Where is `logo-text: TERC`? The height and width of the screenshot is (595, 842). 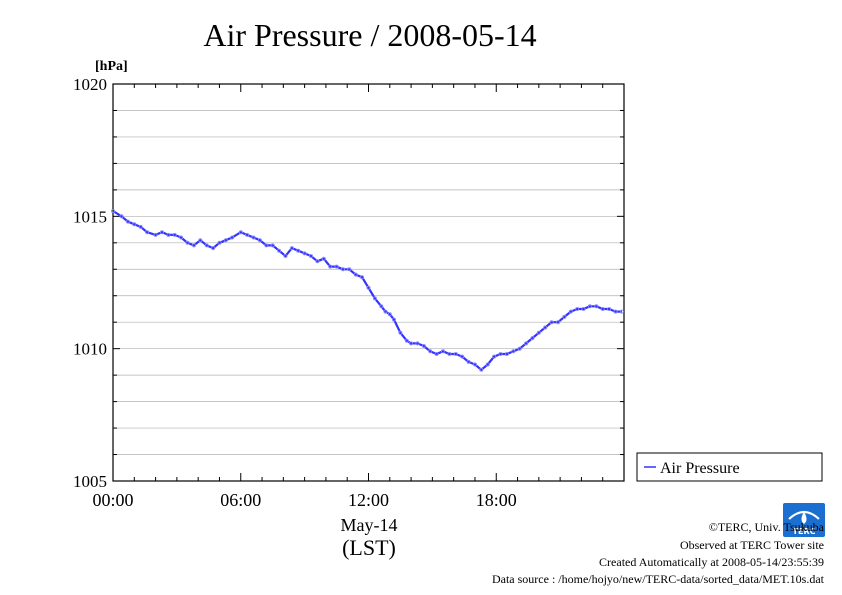
logo-text: TERC is located at coordinates (804, 531).